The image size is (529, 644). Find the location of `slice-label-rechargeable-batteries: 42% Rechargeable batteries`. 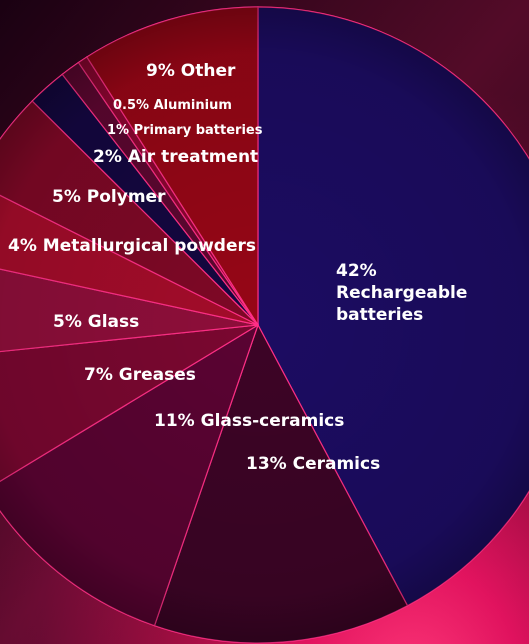

slice-label-rechargeable-batteries: 42% Rechargeable batteries is located at coordinates (401, 293).